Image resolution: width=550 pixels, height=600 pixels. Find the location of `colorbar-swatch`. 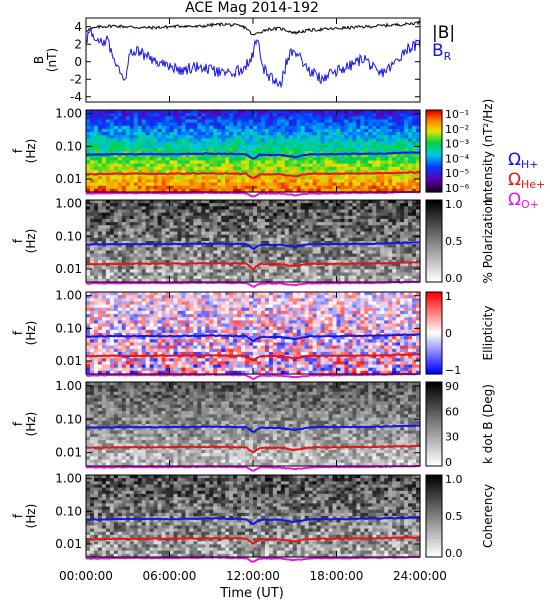

colorbar-swatch is located at coordinates (434, 111).